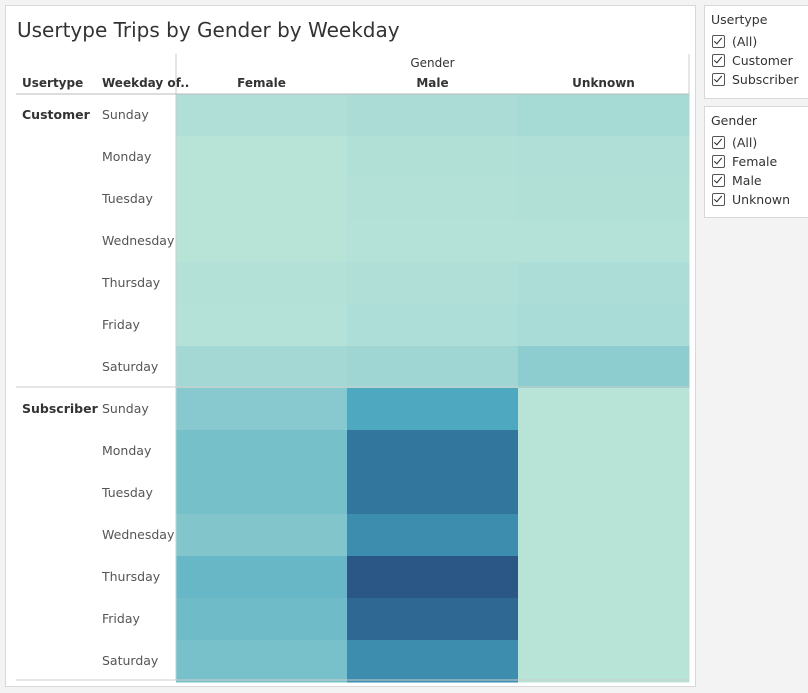 The image size is (808, 693). Describe the element at coordinates (262, 115) in the screenshot. I see `heatmap-cell-customer-sunday-female` at that location.